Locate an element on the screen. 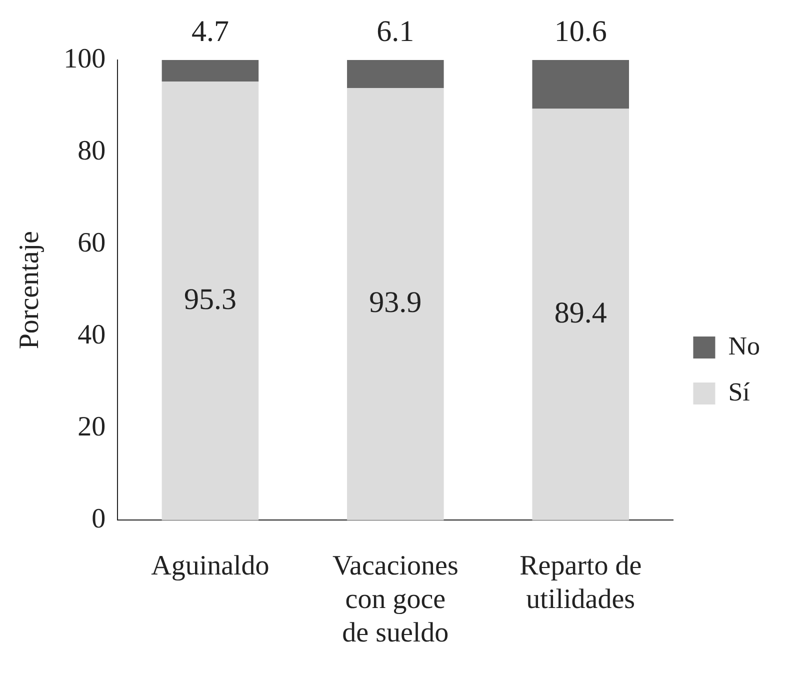  data-label: 93.9 is located at coordinates (395, 303).